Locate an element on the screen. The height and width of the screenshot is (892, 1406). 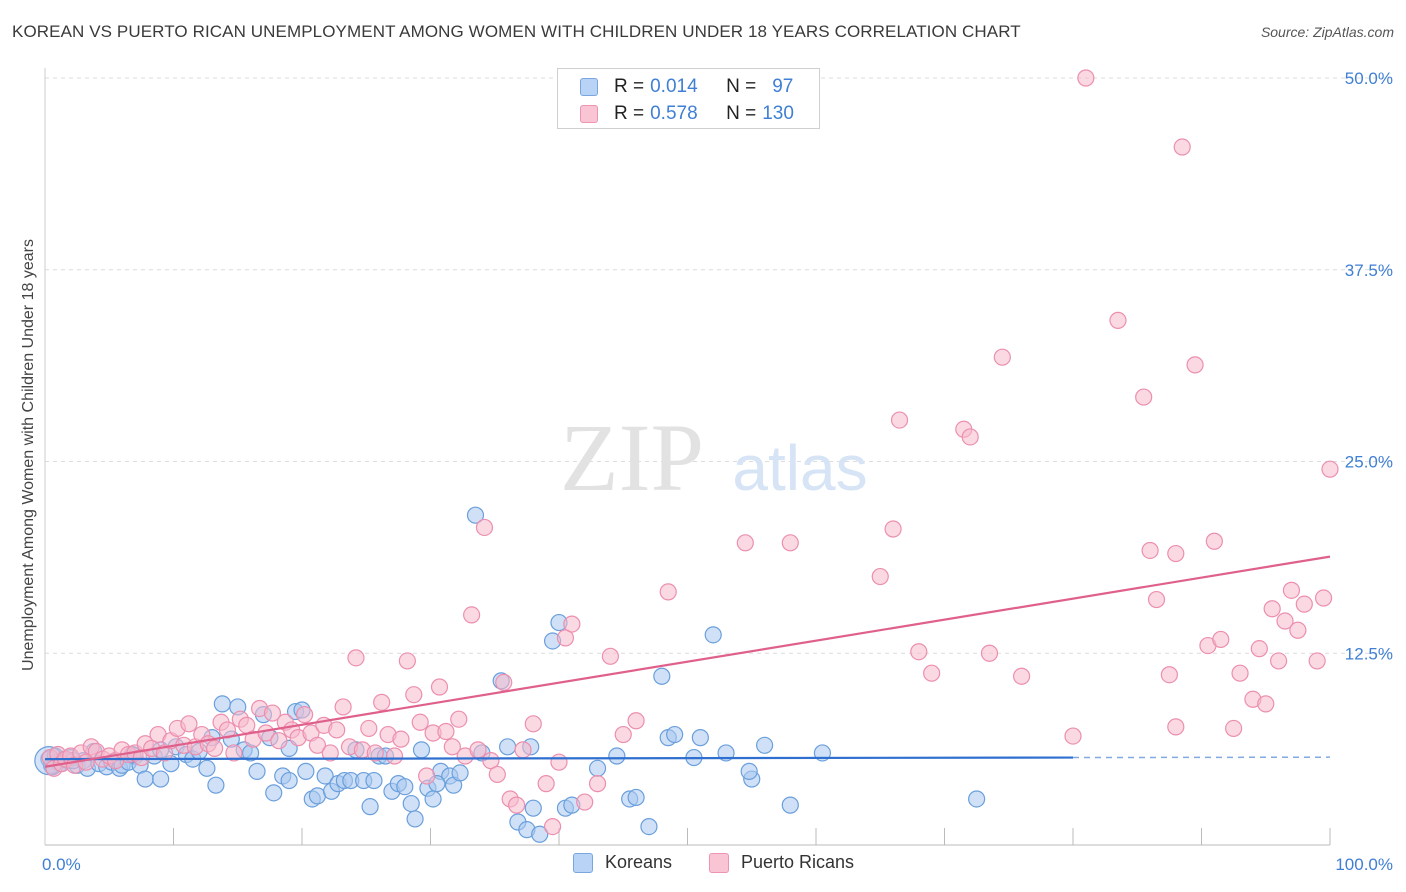
legend-n-label: N = is located at coordinates (741, 113).